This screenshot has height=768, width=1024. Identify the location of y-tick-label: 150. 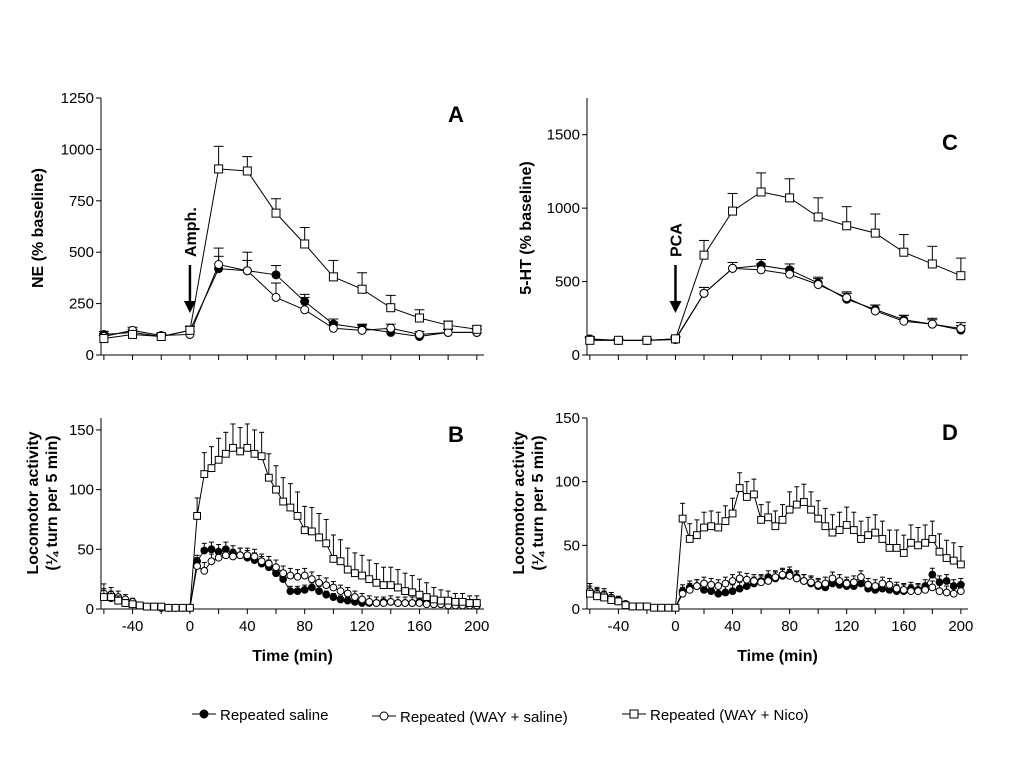
(81, 430).